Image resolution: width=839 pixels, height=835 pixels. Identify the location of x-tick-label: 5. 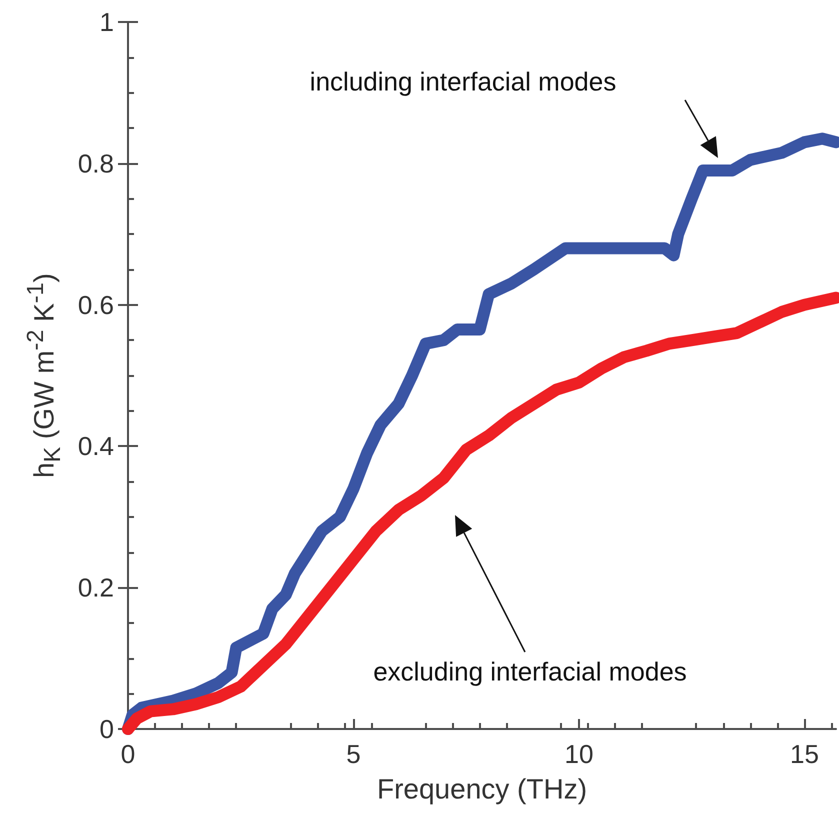
(353, 754).